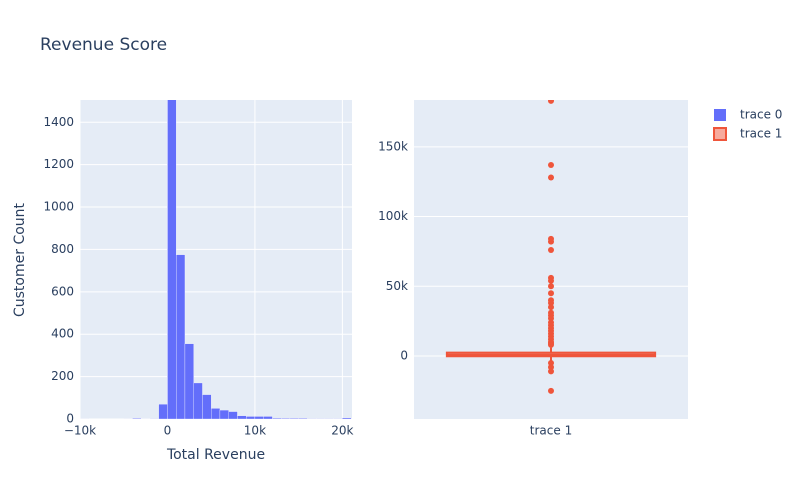  What do you see at coordinates (551, 431) in the screenshot?
I see `x-tick-label: trace 1` at bounding box center [551, 431].